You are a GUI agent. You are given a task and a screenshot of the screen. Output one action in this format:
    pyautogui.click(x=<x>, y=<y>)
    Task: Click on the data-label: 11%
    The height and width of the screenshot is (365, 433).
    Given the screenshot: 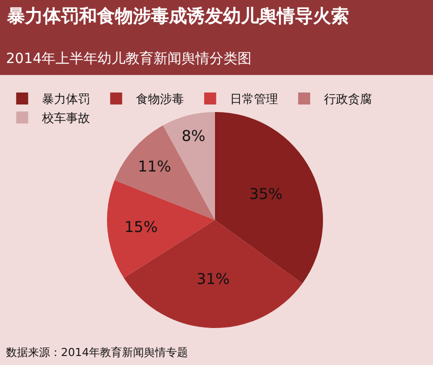 What is the action you would take?
    pyautogui.click(x=155, y=167)
    